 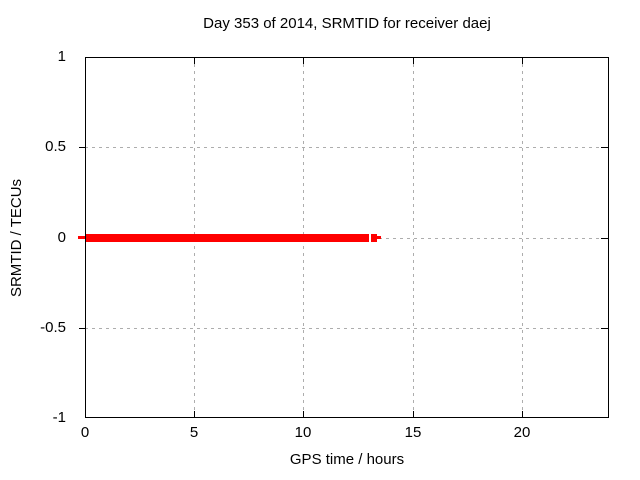 I want to click on x-axis-label: GPS time / hours, so click(x=347, y=459).